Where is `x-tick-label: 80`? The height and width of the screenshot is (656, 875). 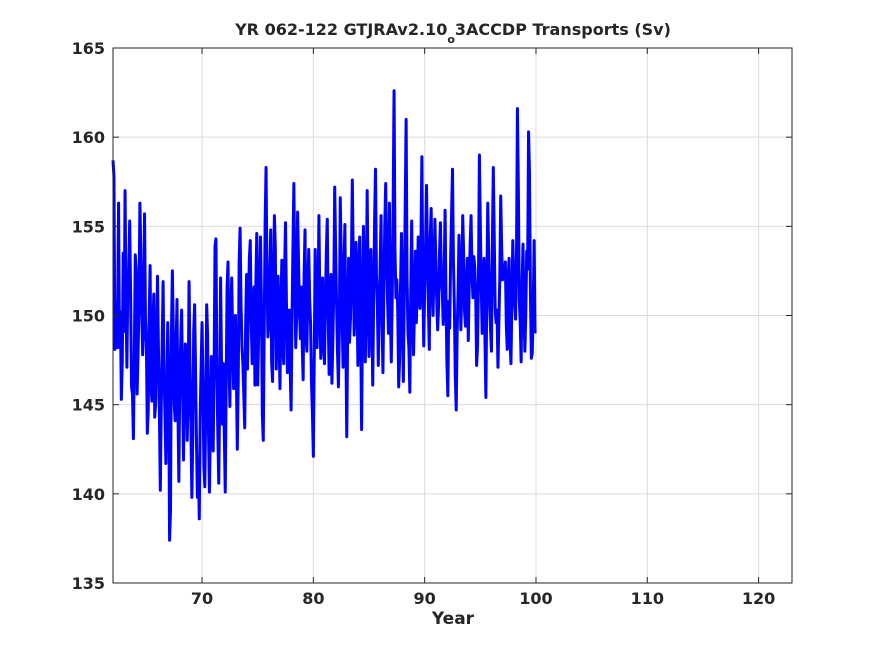
x-tick-label: 80 is located at coordinates (313, 598).